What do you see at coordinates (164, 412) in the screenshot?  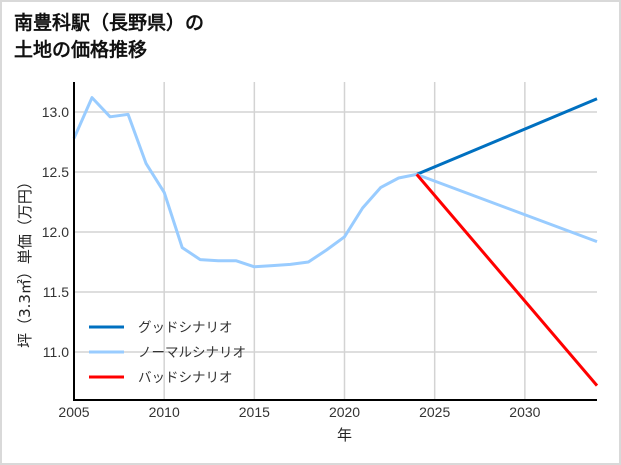 I see `x-tick-label: 2010` at bounding box center [164, 412].